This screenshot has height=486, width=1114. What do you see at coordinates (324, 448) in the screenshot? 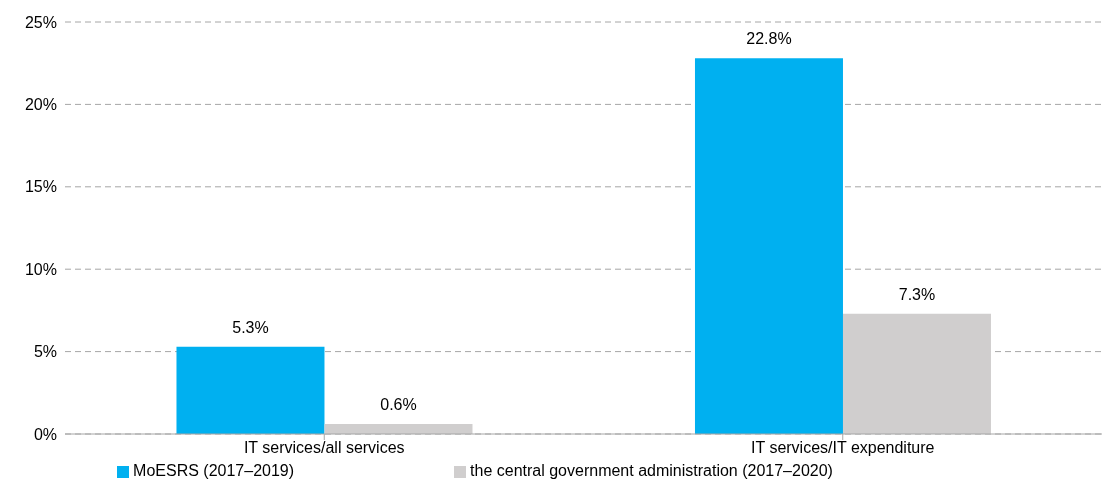
I see `x-tick-label: IT services/all services` at bounding box center [324, 448].